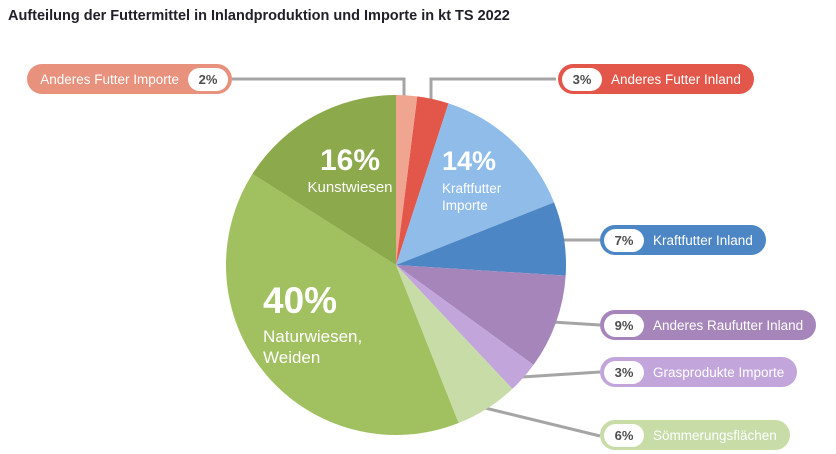 Image resolution: width=836 pixels, height=454 pixels. I want to click on kunstwiesen-percent: 16%, so click(350, 160).